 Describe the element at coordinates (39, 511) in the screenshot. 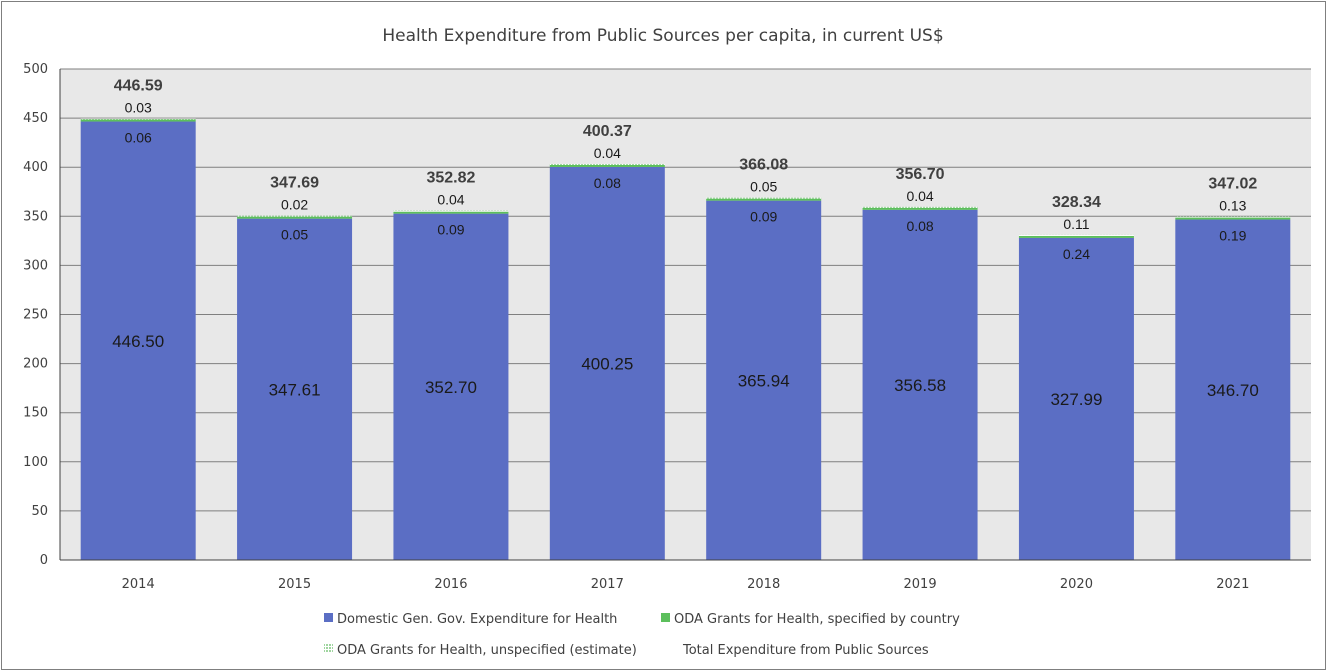

I see `y-tick-label: 50` at that location.